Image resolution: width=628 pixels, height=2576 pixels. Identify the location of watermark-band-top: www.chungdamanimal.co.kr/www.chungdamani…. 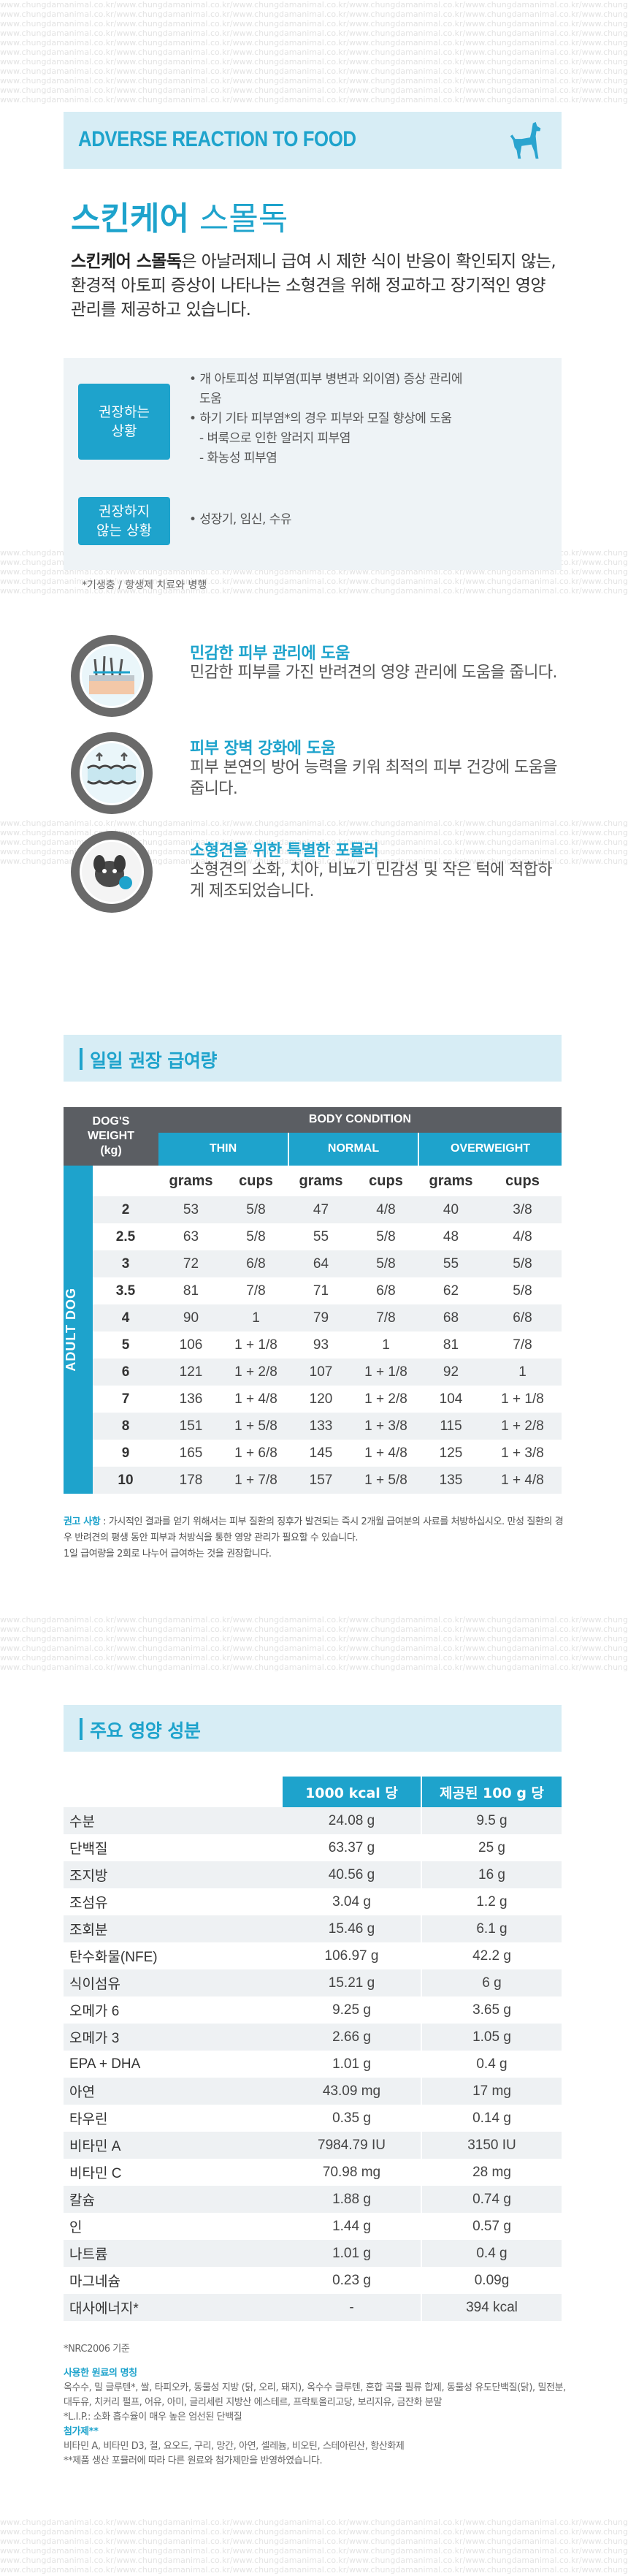
(314, 53).